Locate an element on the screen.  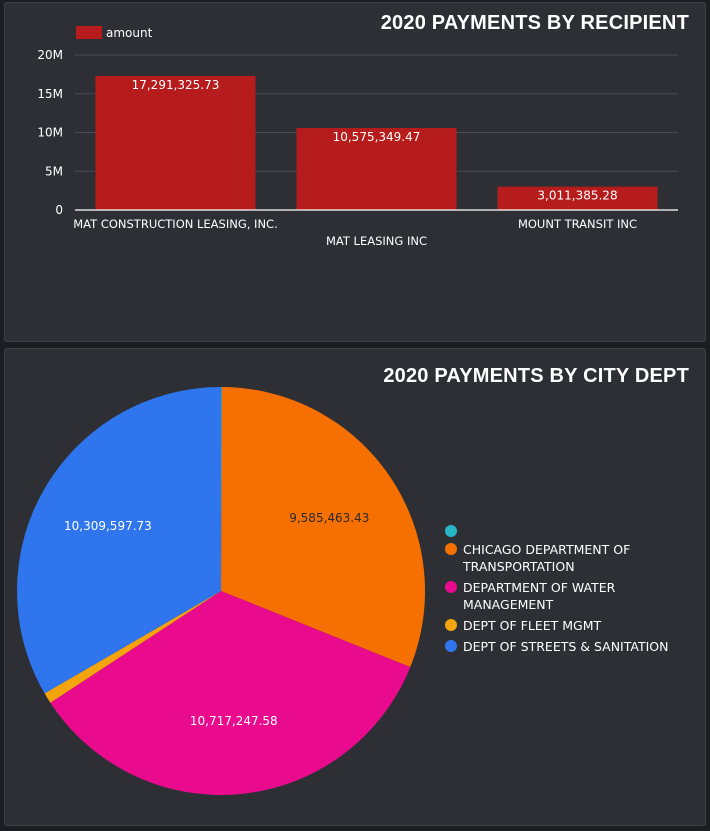
legend-item: DEPARTMENT OF WATER MANAGEMENT is located at coordinates (570, 596).